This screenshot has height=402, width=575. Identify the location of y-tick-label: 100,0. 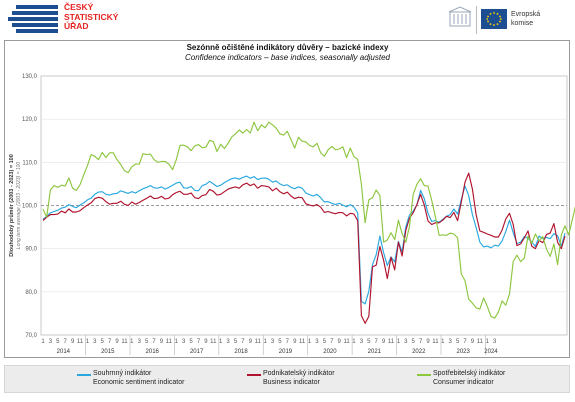
(30, 207).